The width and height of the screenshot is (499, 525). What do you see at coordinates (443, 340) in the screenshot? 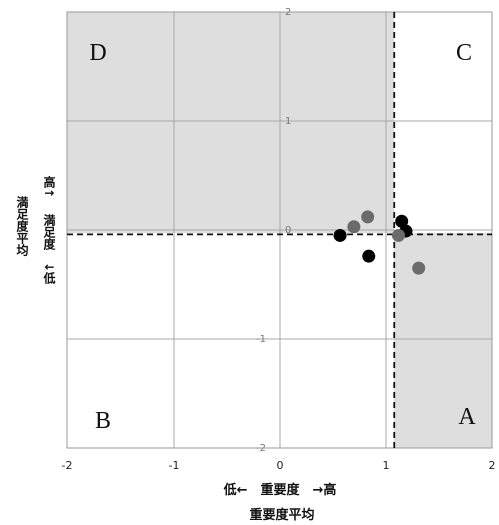
I see `quadrant-a-shade` at bounding box center [443, 340].